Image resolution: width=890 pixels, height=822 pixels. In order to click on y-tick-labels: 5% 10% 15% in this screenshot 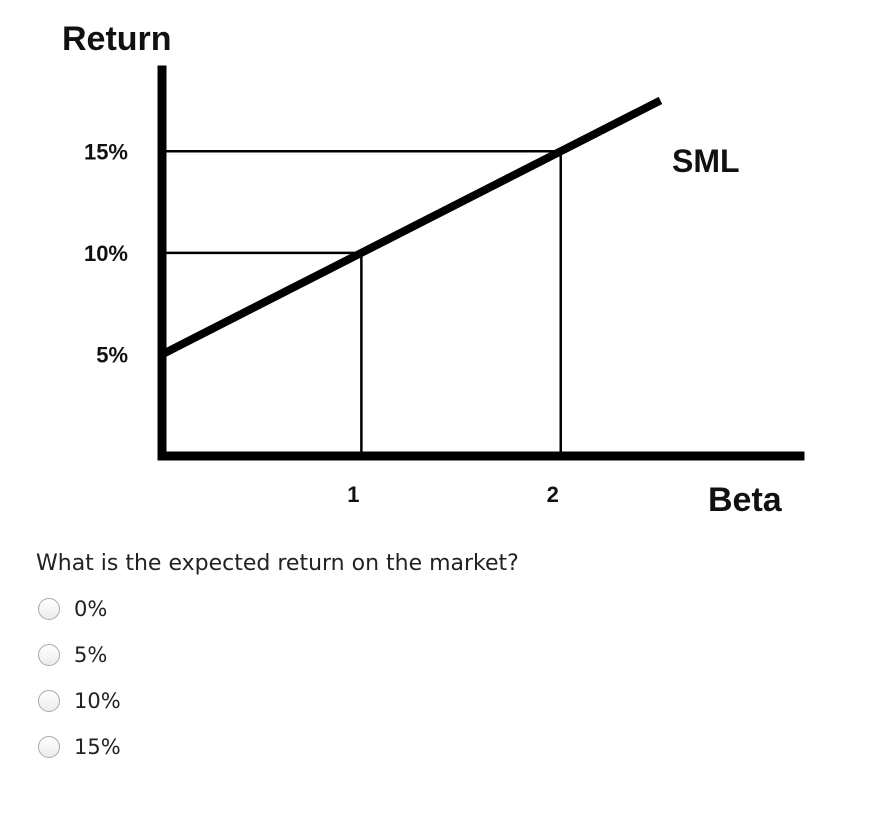, I will do `click(106, 253)`.